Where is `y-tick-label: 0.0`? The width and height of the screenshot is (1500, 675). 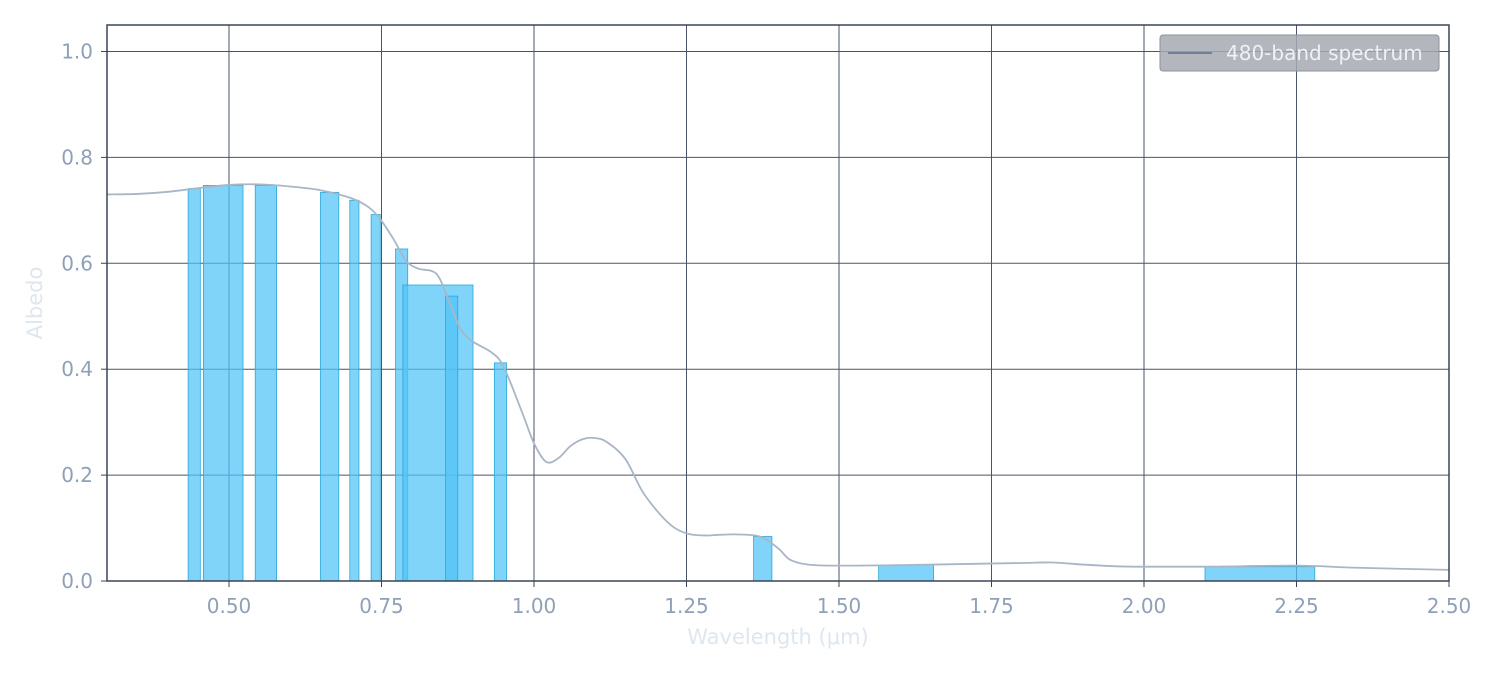 y-tick-label: 0.0 is located at coordinates (77, 581).